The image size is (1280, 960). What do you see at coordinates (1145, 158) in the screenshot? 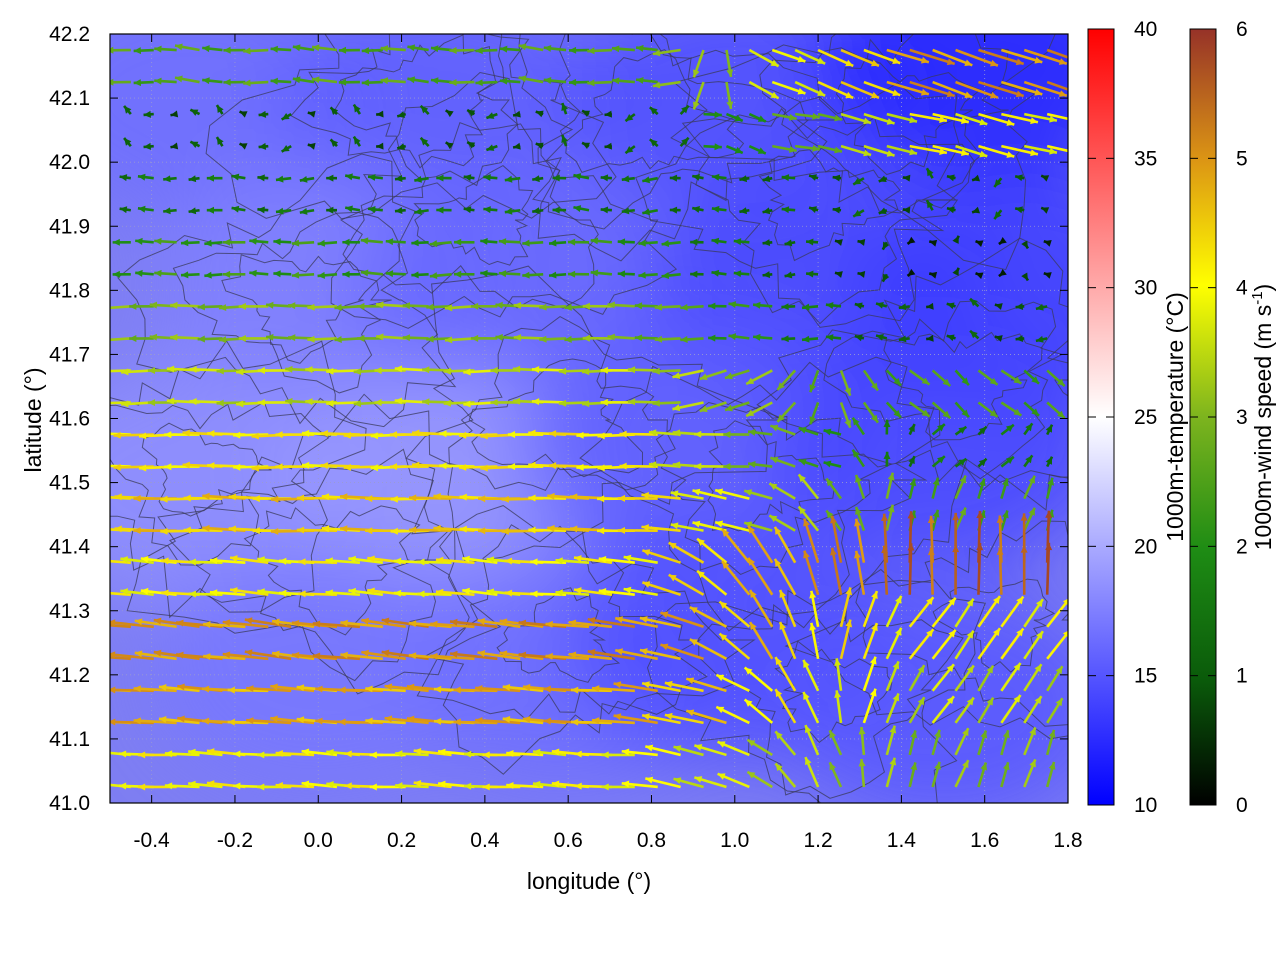
I see `temperature-tick-label: 35` at bounding box center [1145, 158].